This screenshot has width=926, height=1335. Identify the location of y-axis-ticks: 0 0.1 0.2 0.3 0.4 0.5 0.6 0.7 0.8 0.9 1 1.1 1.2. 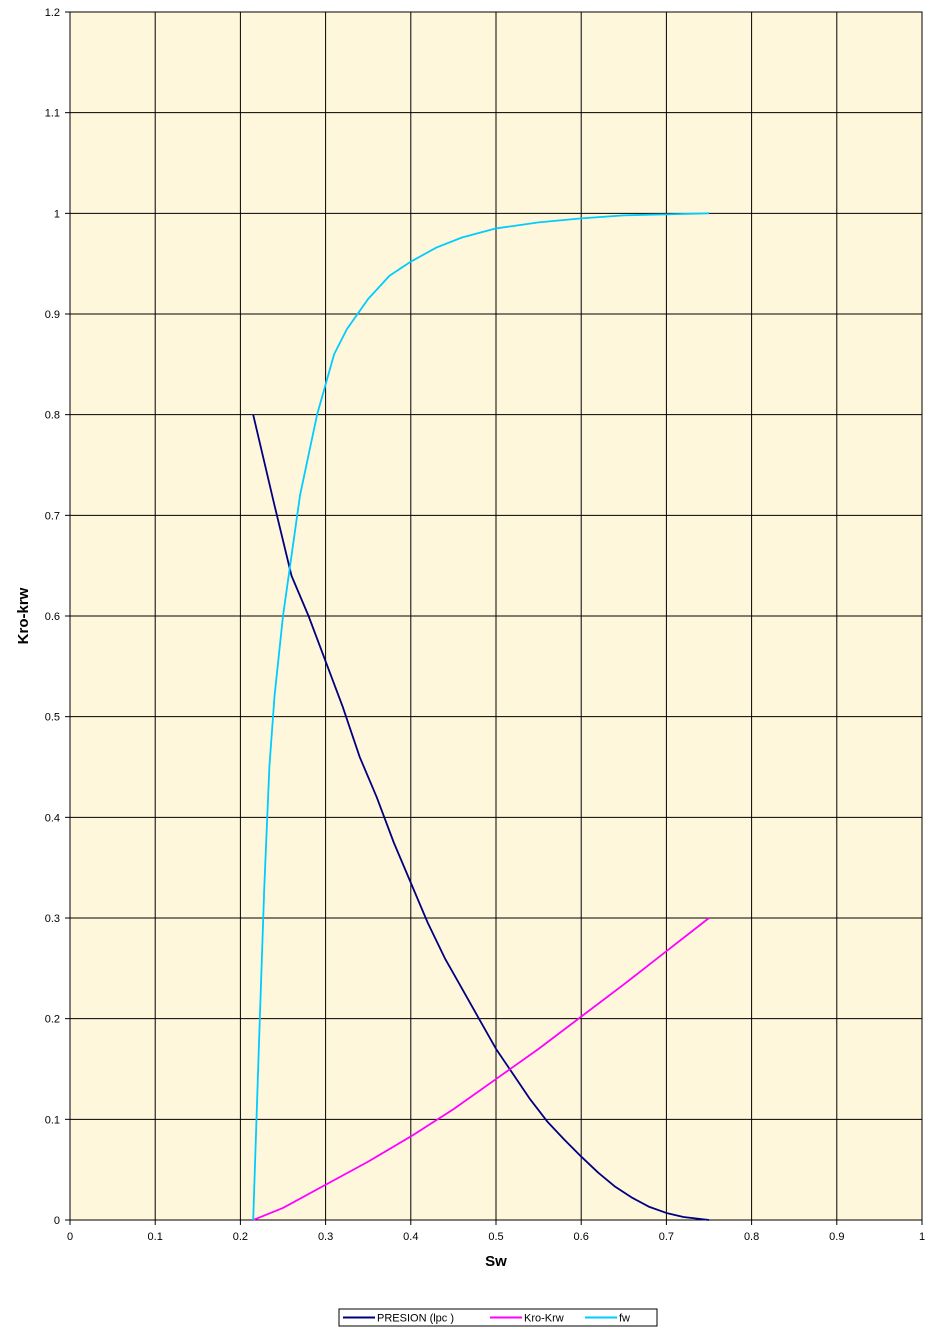
(57, 617).